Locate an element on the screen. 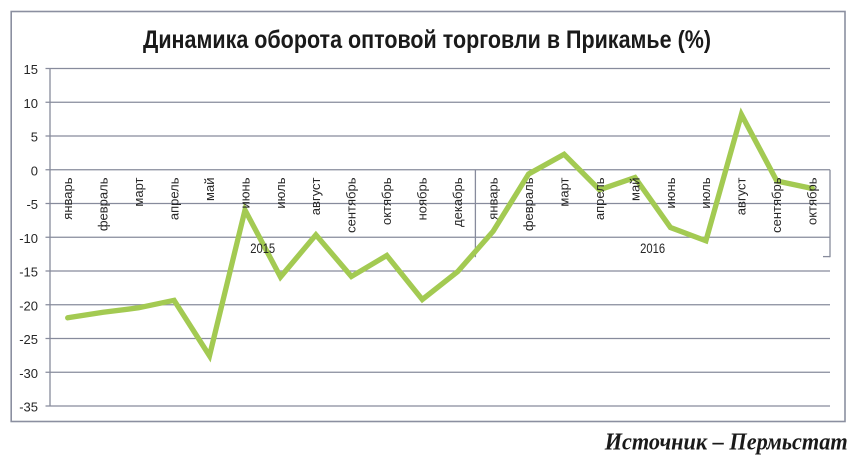 The height and width of the screenshot is (459, 857). svg-text: 10 is located at coordinates (31, 103).